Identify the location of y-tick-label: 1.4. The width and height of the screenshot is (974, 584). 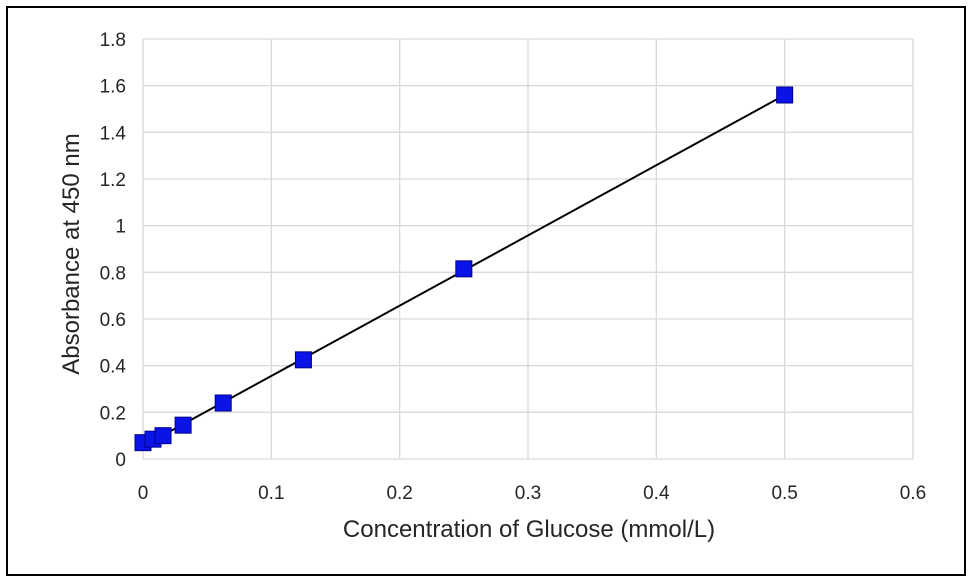
(113, 133).